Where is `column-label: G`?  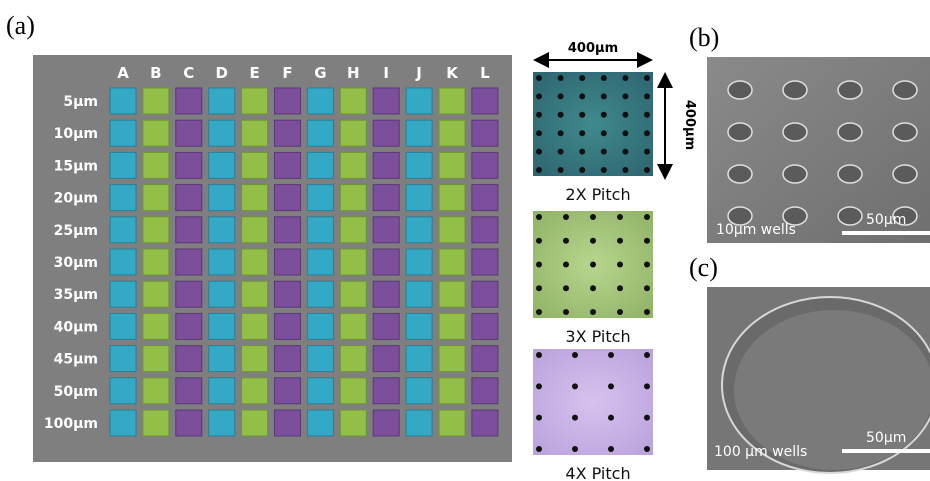
column-label: G is located at coordinates (320, 73).